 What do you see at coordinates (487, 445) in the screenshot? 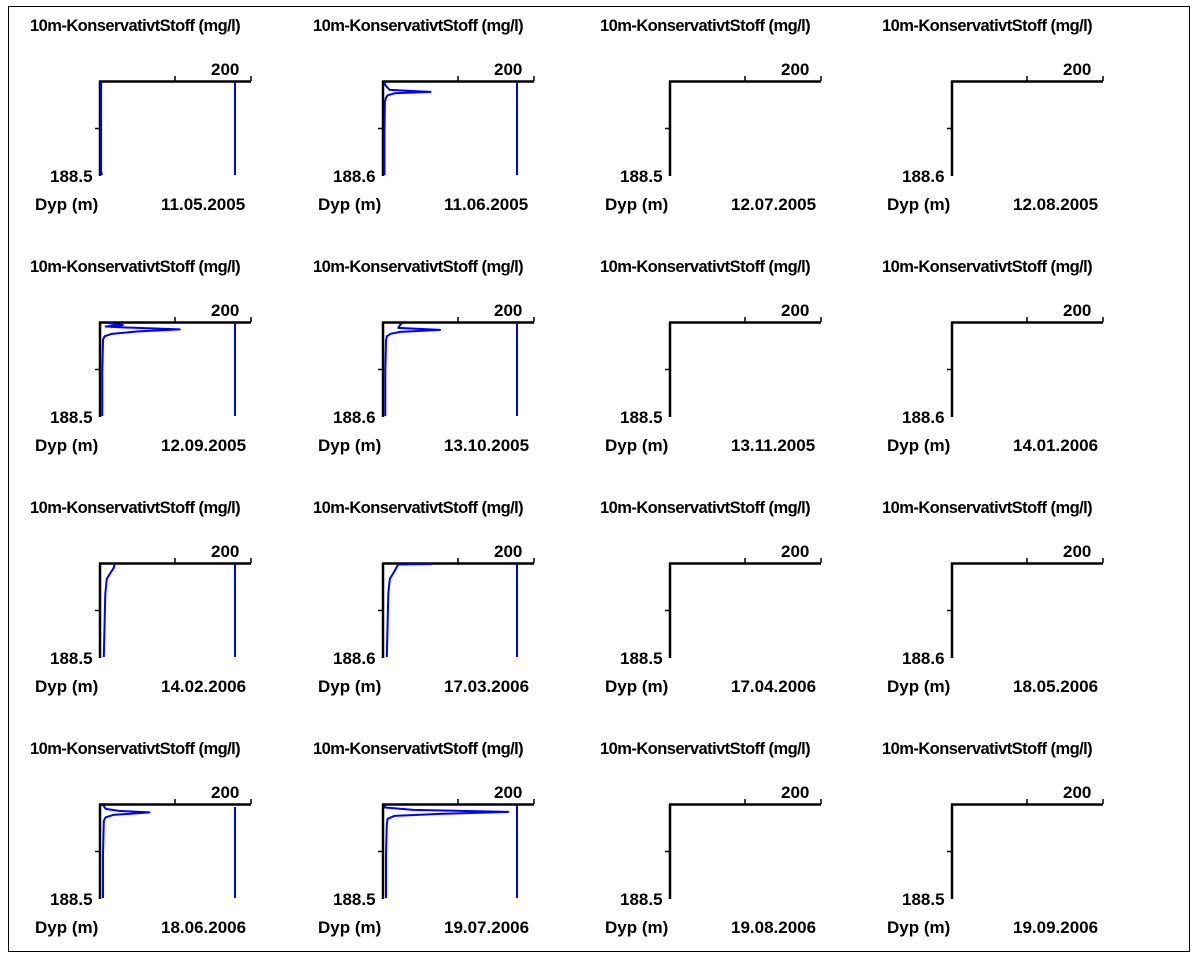
I see `date-label: 13.10.2005` at bounding box center [487, 445].